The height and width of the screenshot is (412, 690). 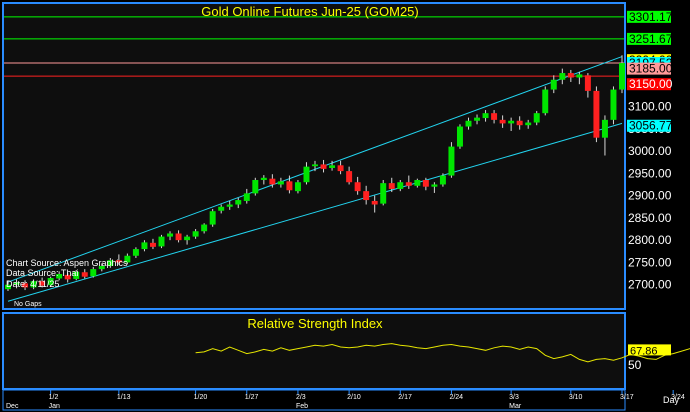 What do you see at coordinates (302, 406) in the screenshot?
I see `month-tick-label: Feb` at bounding box center [302, 406].